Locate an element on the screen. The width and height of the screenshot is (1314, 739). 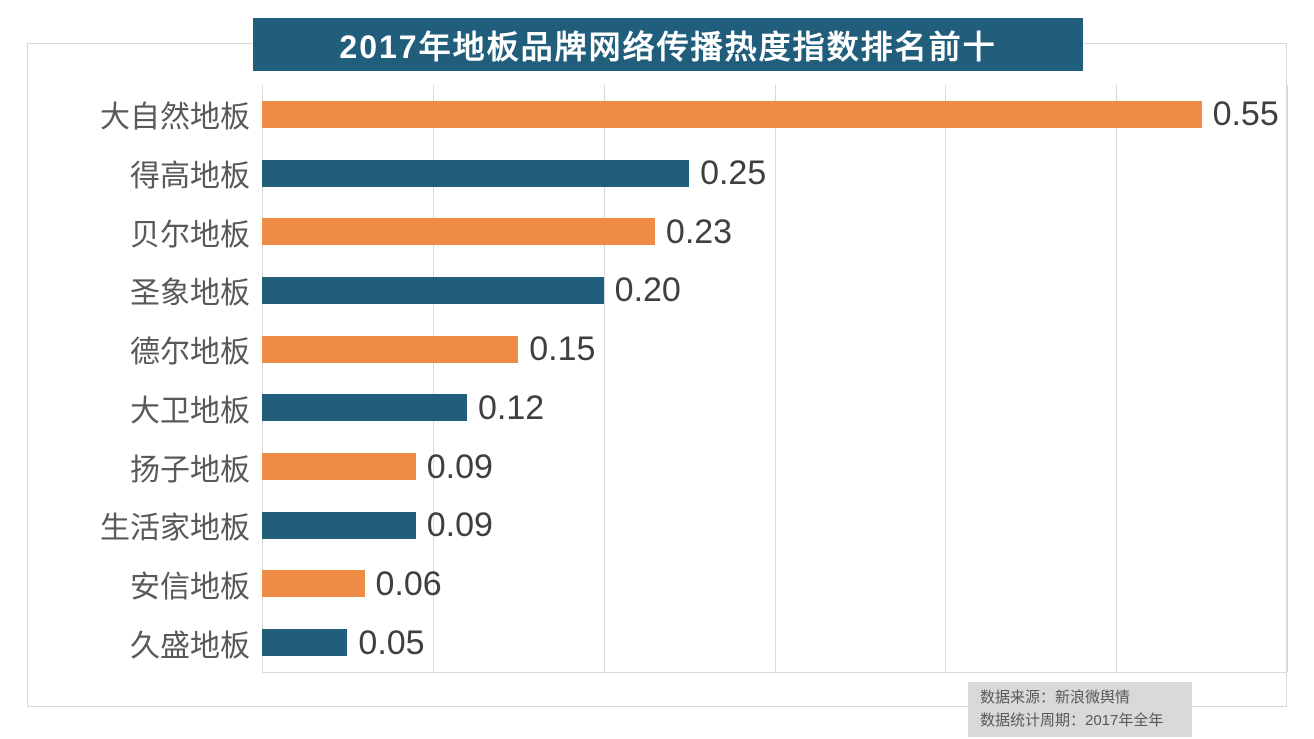
data-source-note: 数据来源：新浪微舆情 数据统计周期：2017年全年 is located at coordinates (1080, 709).